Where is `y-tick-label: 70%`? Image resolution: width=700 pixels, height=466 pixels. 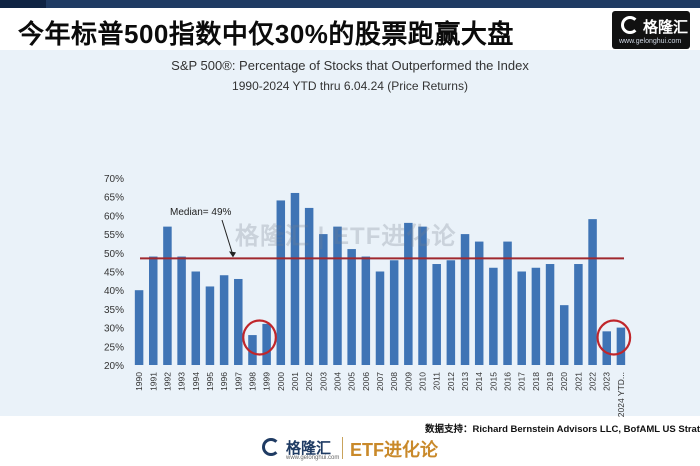
y-tick-label: 70% is located at coordinates (114, 179).